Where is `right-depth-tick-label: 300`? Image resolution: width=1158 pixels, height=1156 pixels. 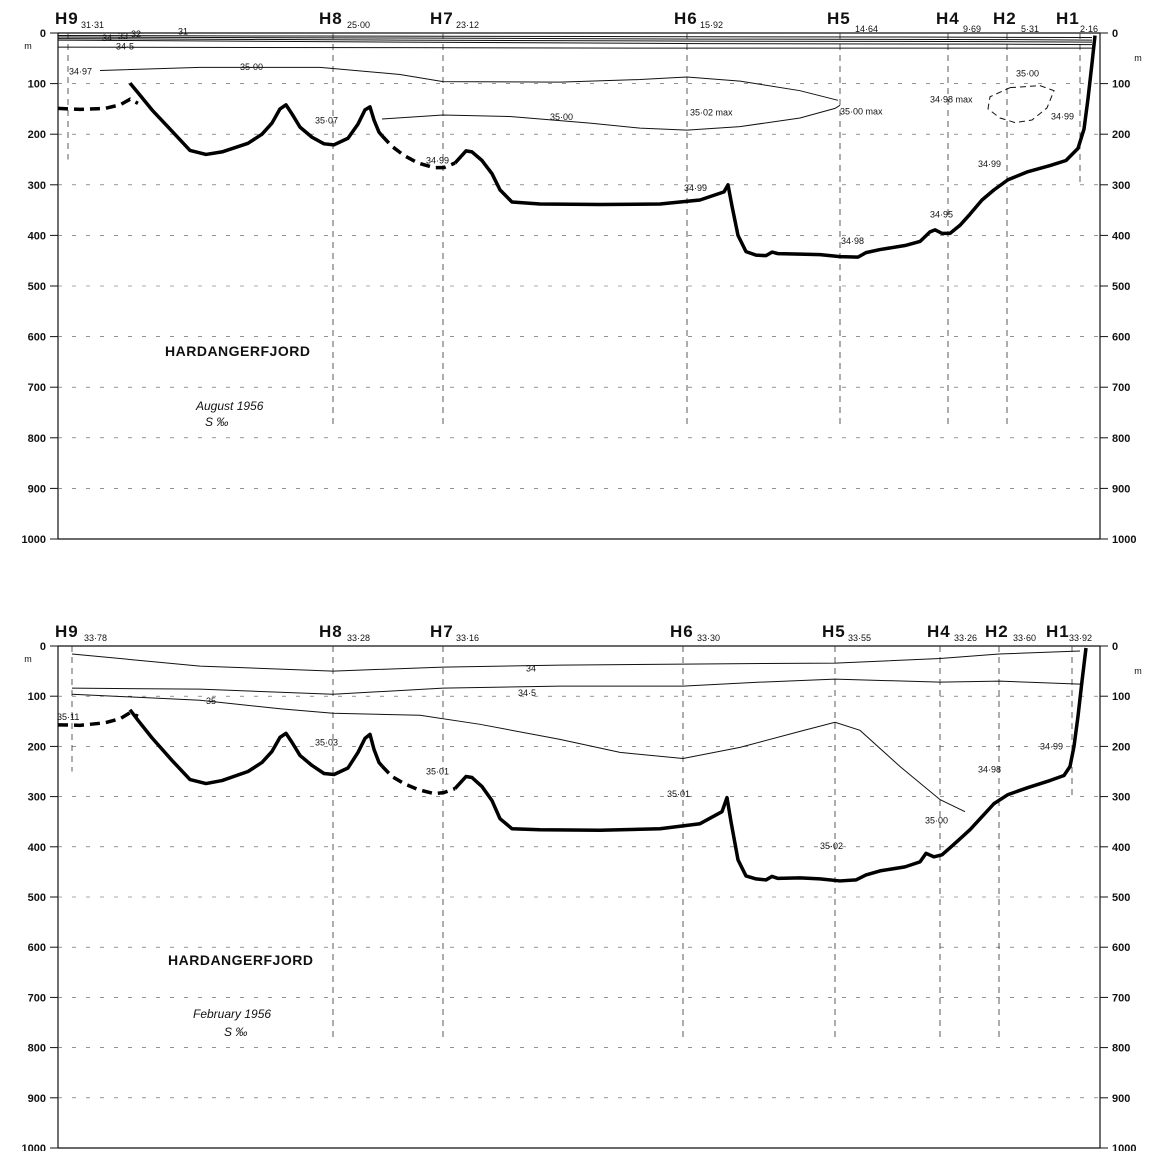 right-depth-tick-label: 300 is located at coordinates (1121, 798).